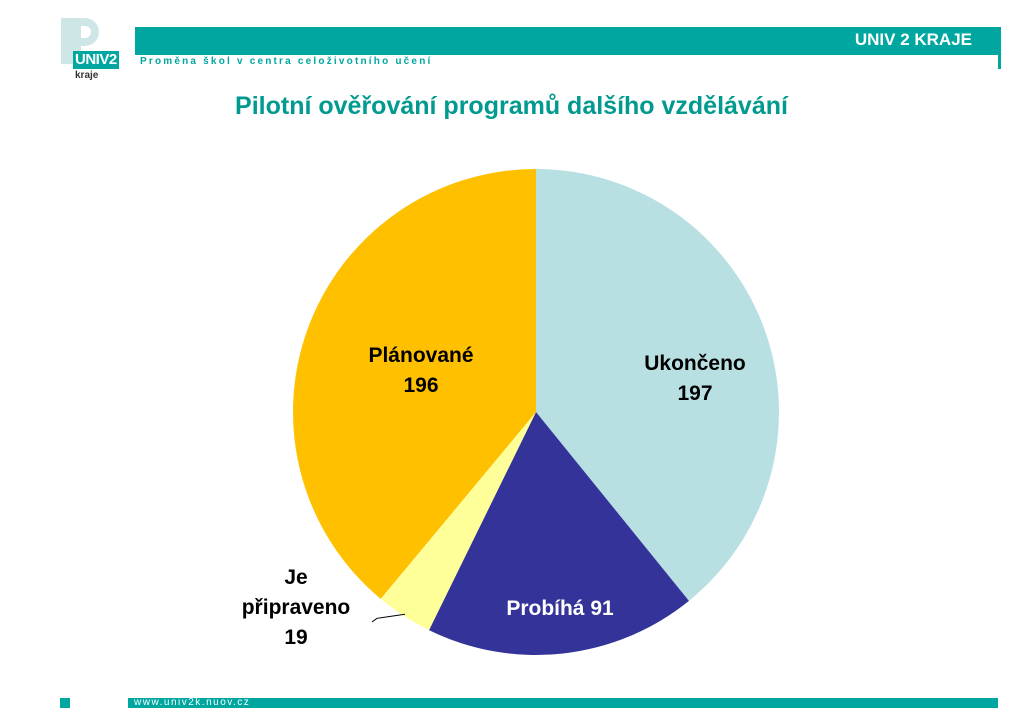 Image resolution: width=1023 pixels, height=723 pixels. I want to click on logo-univ2-text: UNIV2, so click(96, 60).